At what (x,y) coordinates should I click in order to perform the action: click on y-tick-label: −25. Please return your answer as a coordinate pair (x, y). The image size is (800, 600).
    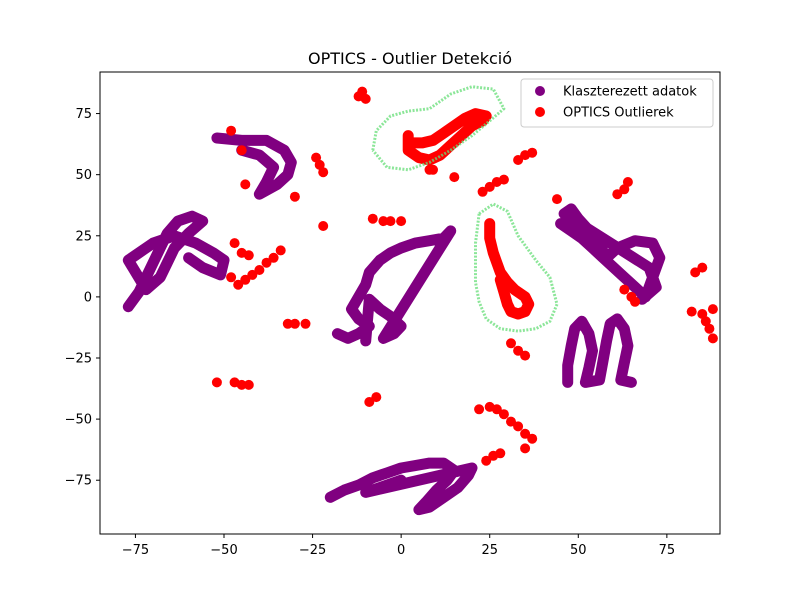
    Looking at the image, I should click on (78, 359).